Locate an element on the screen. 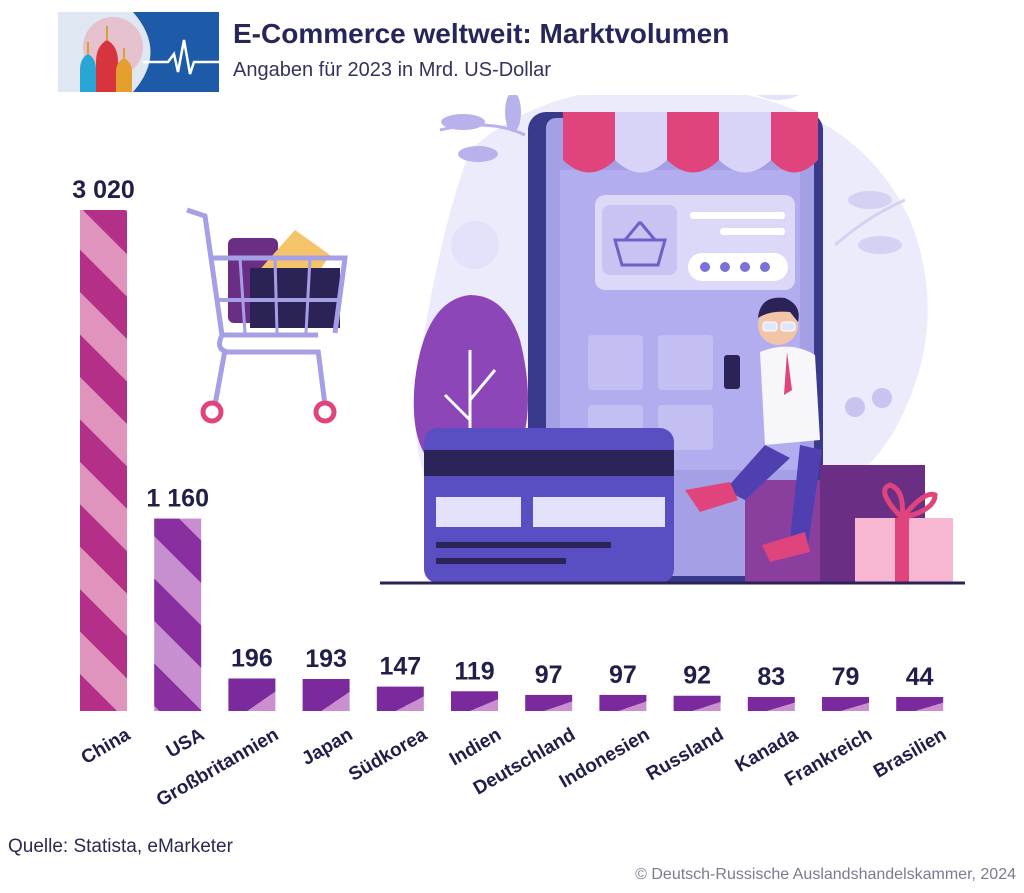 Image resolution: width=1024 pixels, height=893 pixels. bar-kanada is located at coordinates (771, 704).